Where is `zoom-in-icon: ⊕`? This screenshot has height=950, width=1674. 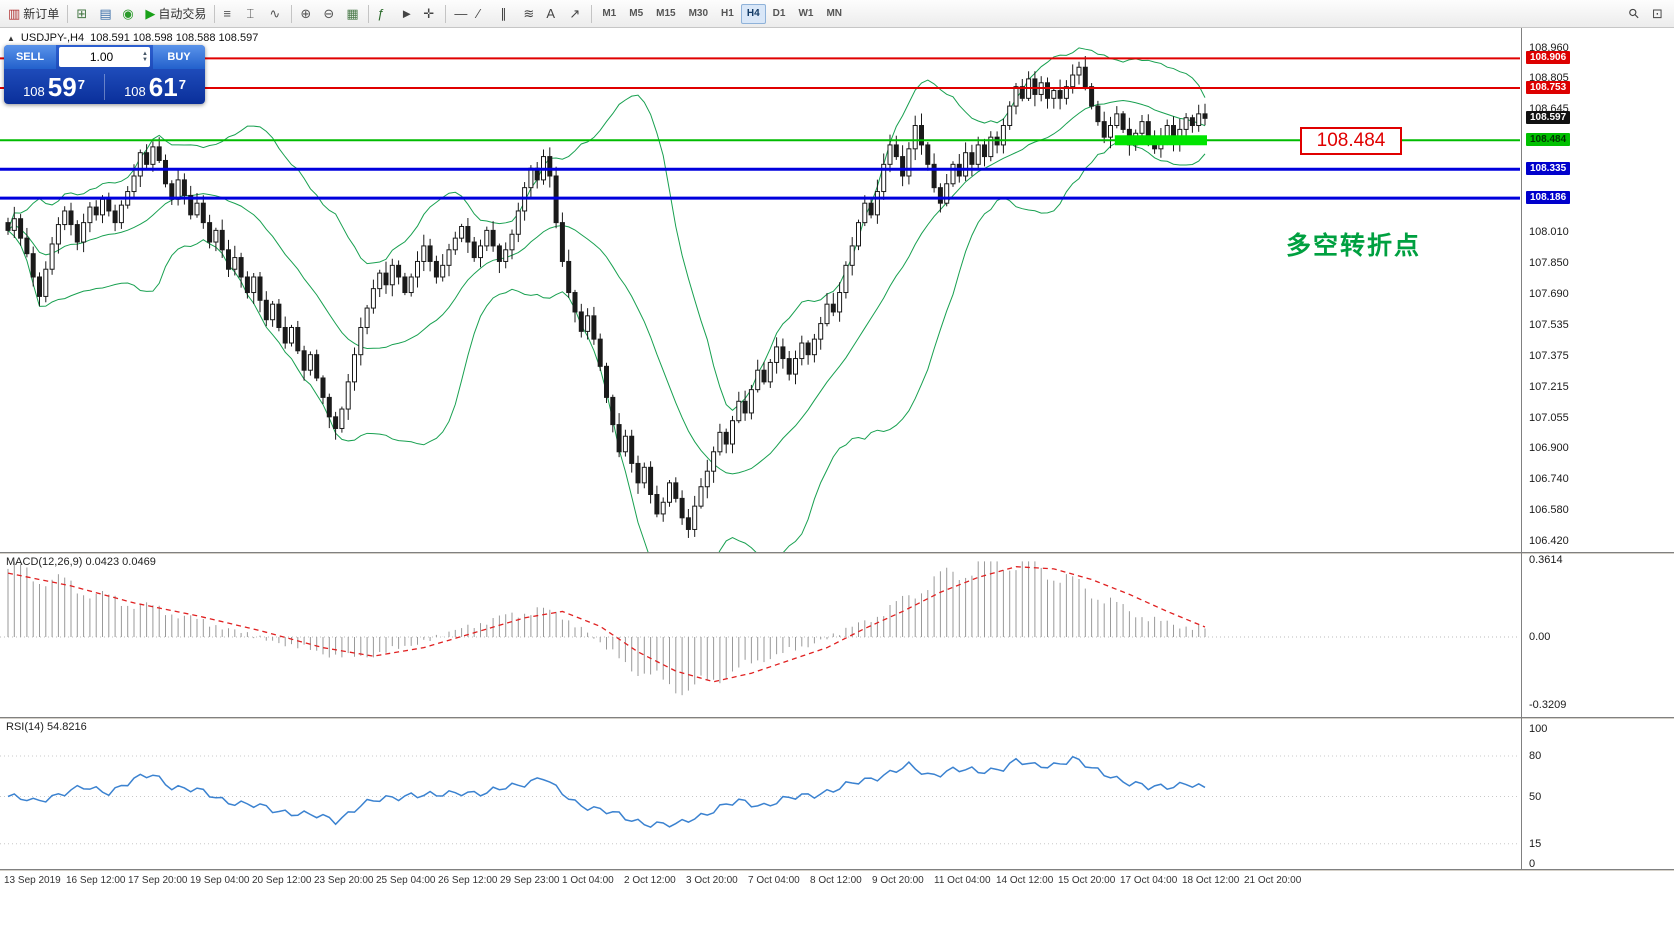 zoom-in-icon: ⊕ is located at coordinates (306, 13).